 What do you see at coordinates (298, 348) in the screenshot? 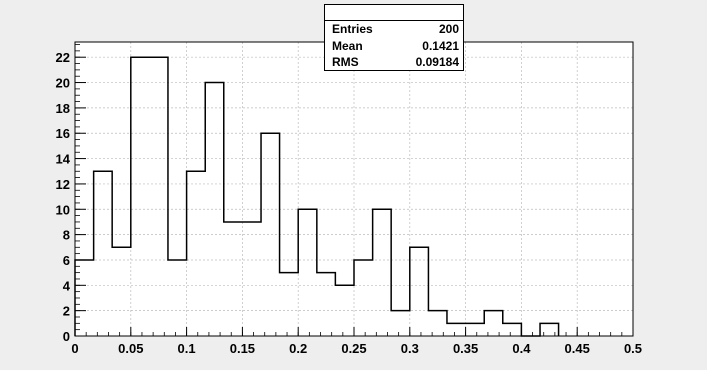
I see `x-tick-label: 0.2` at bounding box center [298, 348].